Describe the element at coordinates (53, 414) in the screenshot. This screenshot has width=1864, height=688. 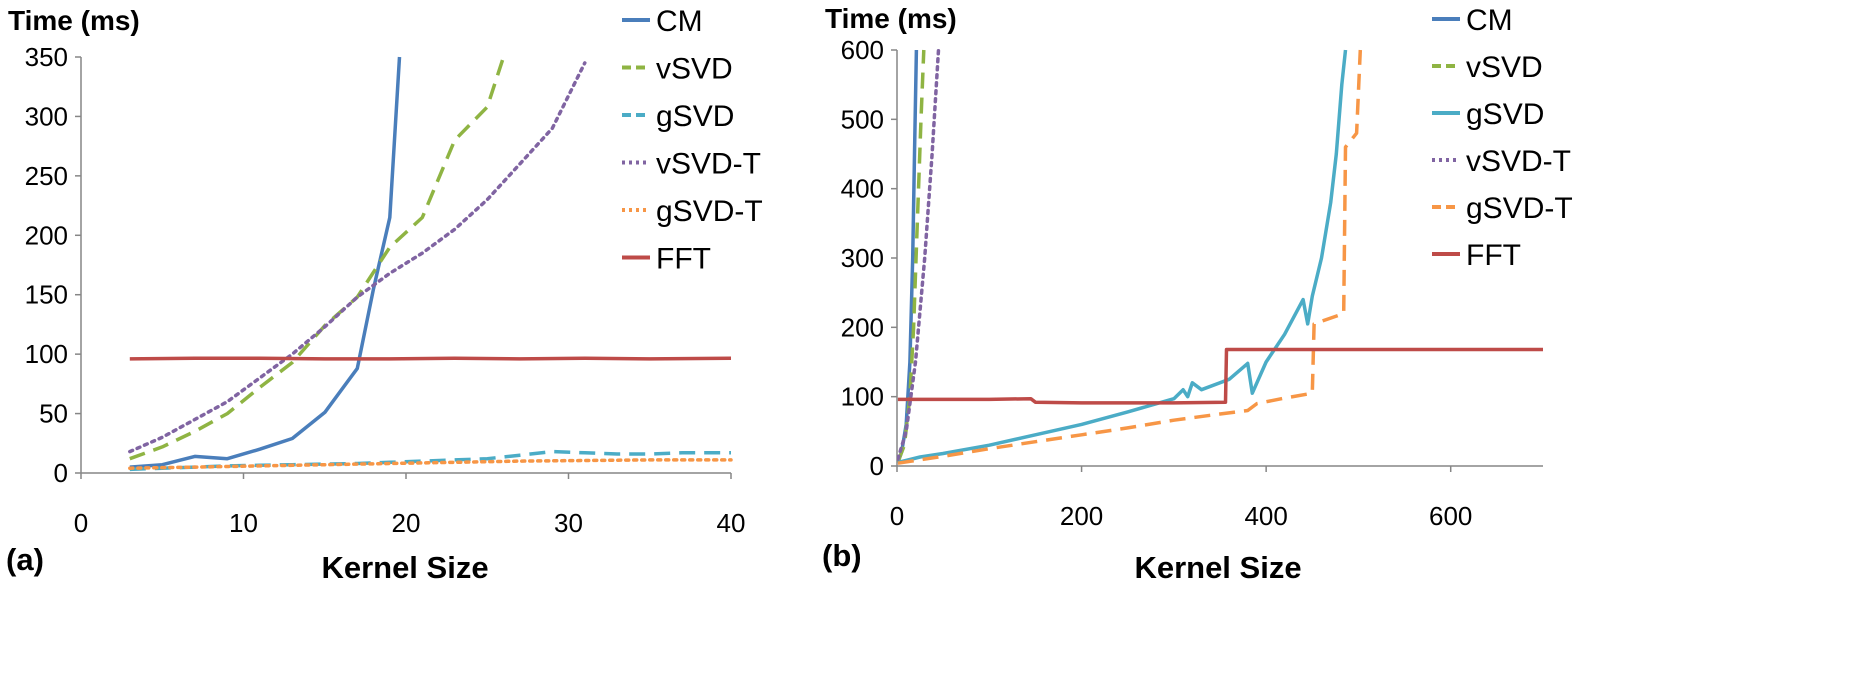
I see `y-tick-label: 50` at that location.